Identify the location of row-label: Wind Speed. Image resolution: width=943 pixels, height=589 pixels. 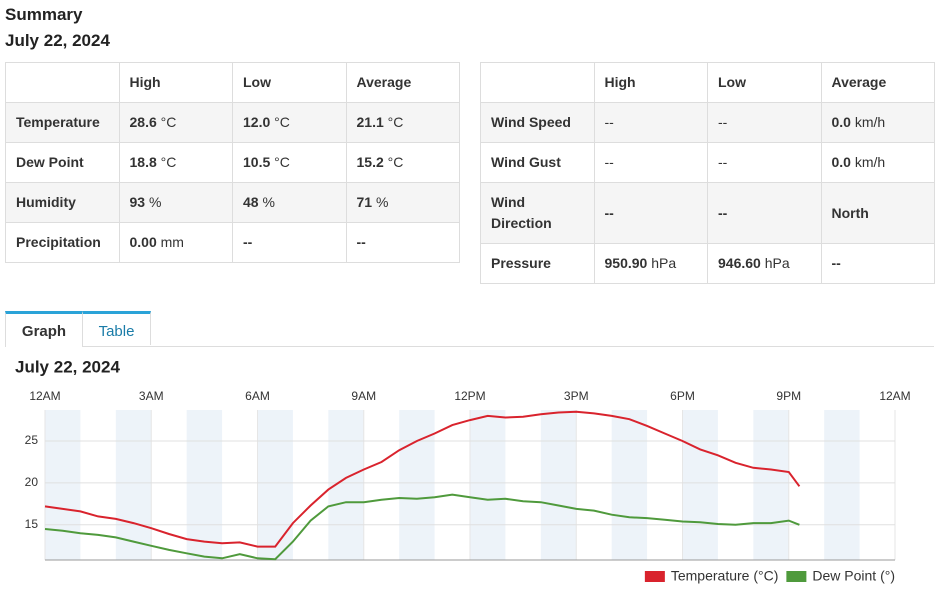
(537, 122).